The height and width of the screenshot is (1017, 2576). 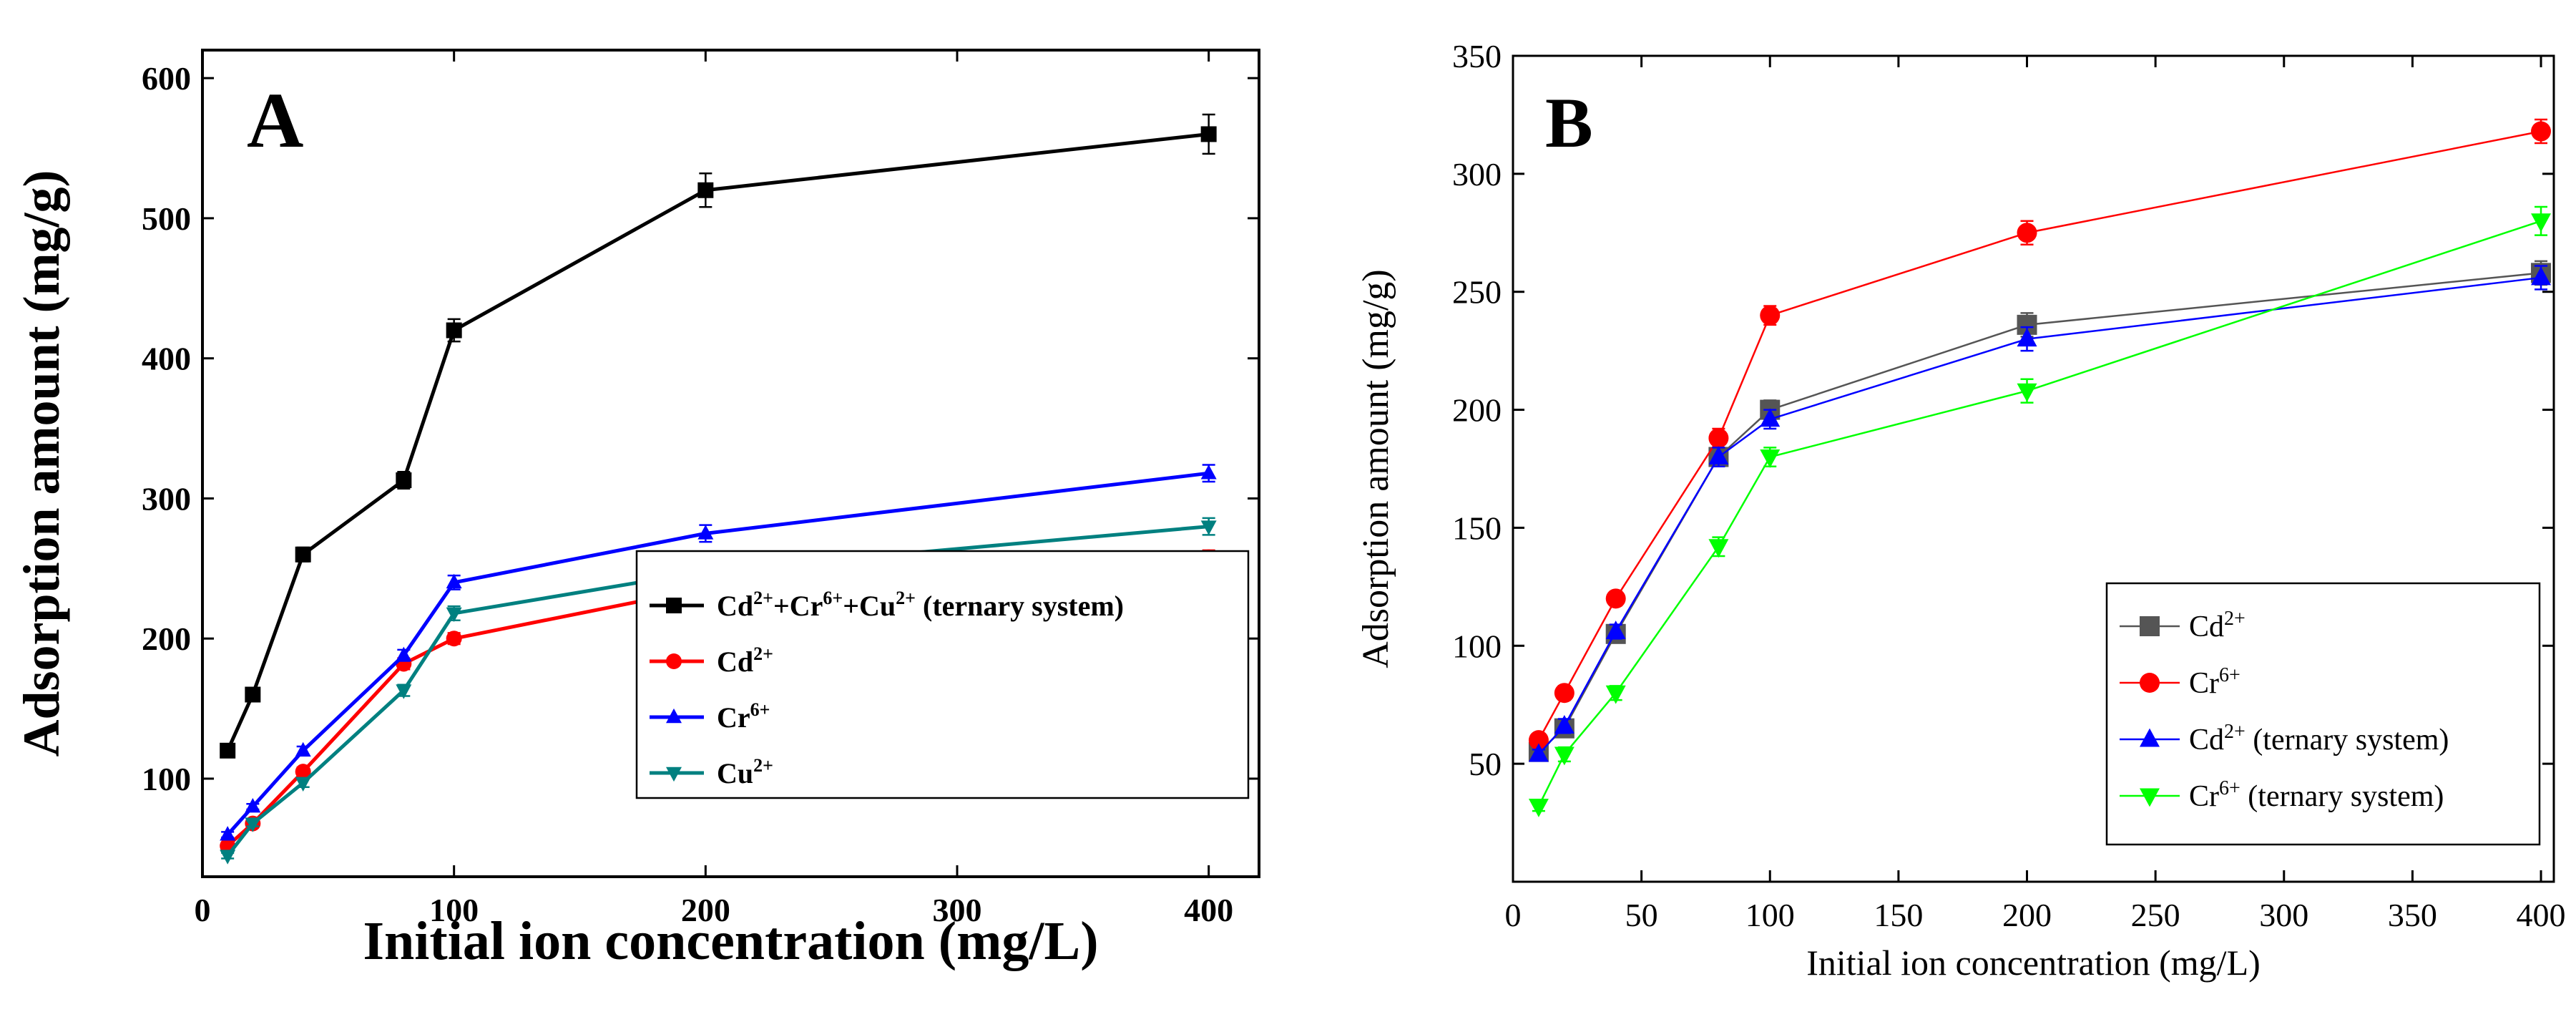 What do you see at coordinates (1477, 528) in the screenshot?
I see `y-tick-label: 150` at bounding box center [1477, 528].